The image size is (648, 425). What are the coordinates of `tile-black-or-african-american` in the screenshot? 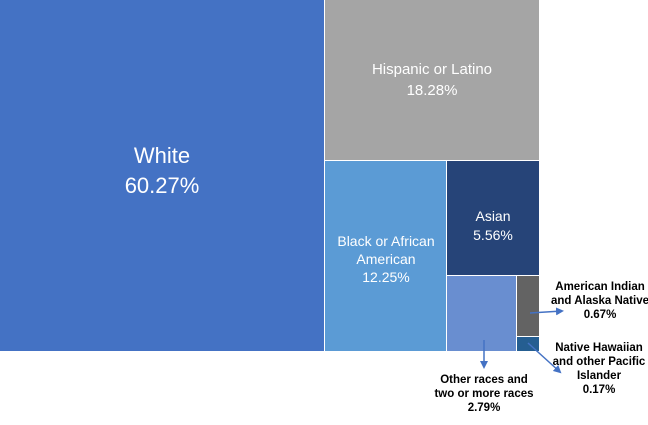 It's located at (385, 256).